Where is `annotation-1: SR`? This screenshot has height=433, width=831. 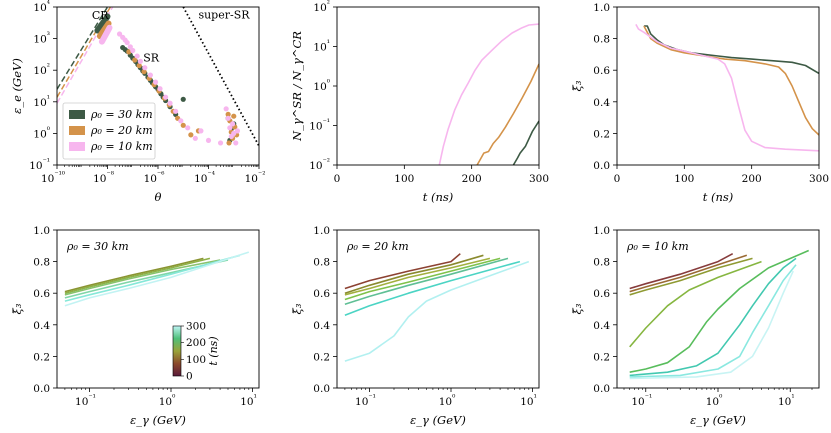
annotation-1: SR is located at coordinates (151, 57).